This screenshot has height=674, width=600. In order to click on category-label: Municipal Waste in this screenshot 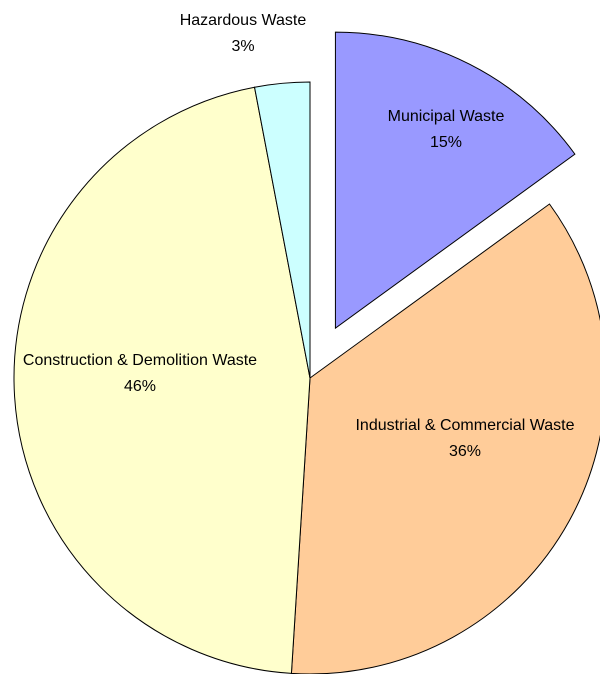, I will do `click(446, 116)`.